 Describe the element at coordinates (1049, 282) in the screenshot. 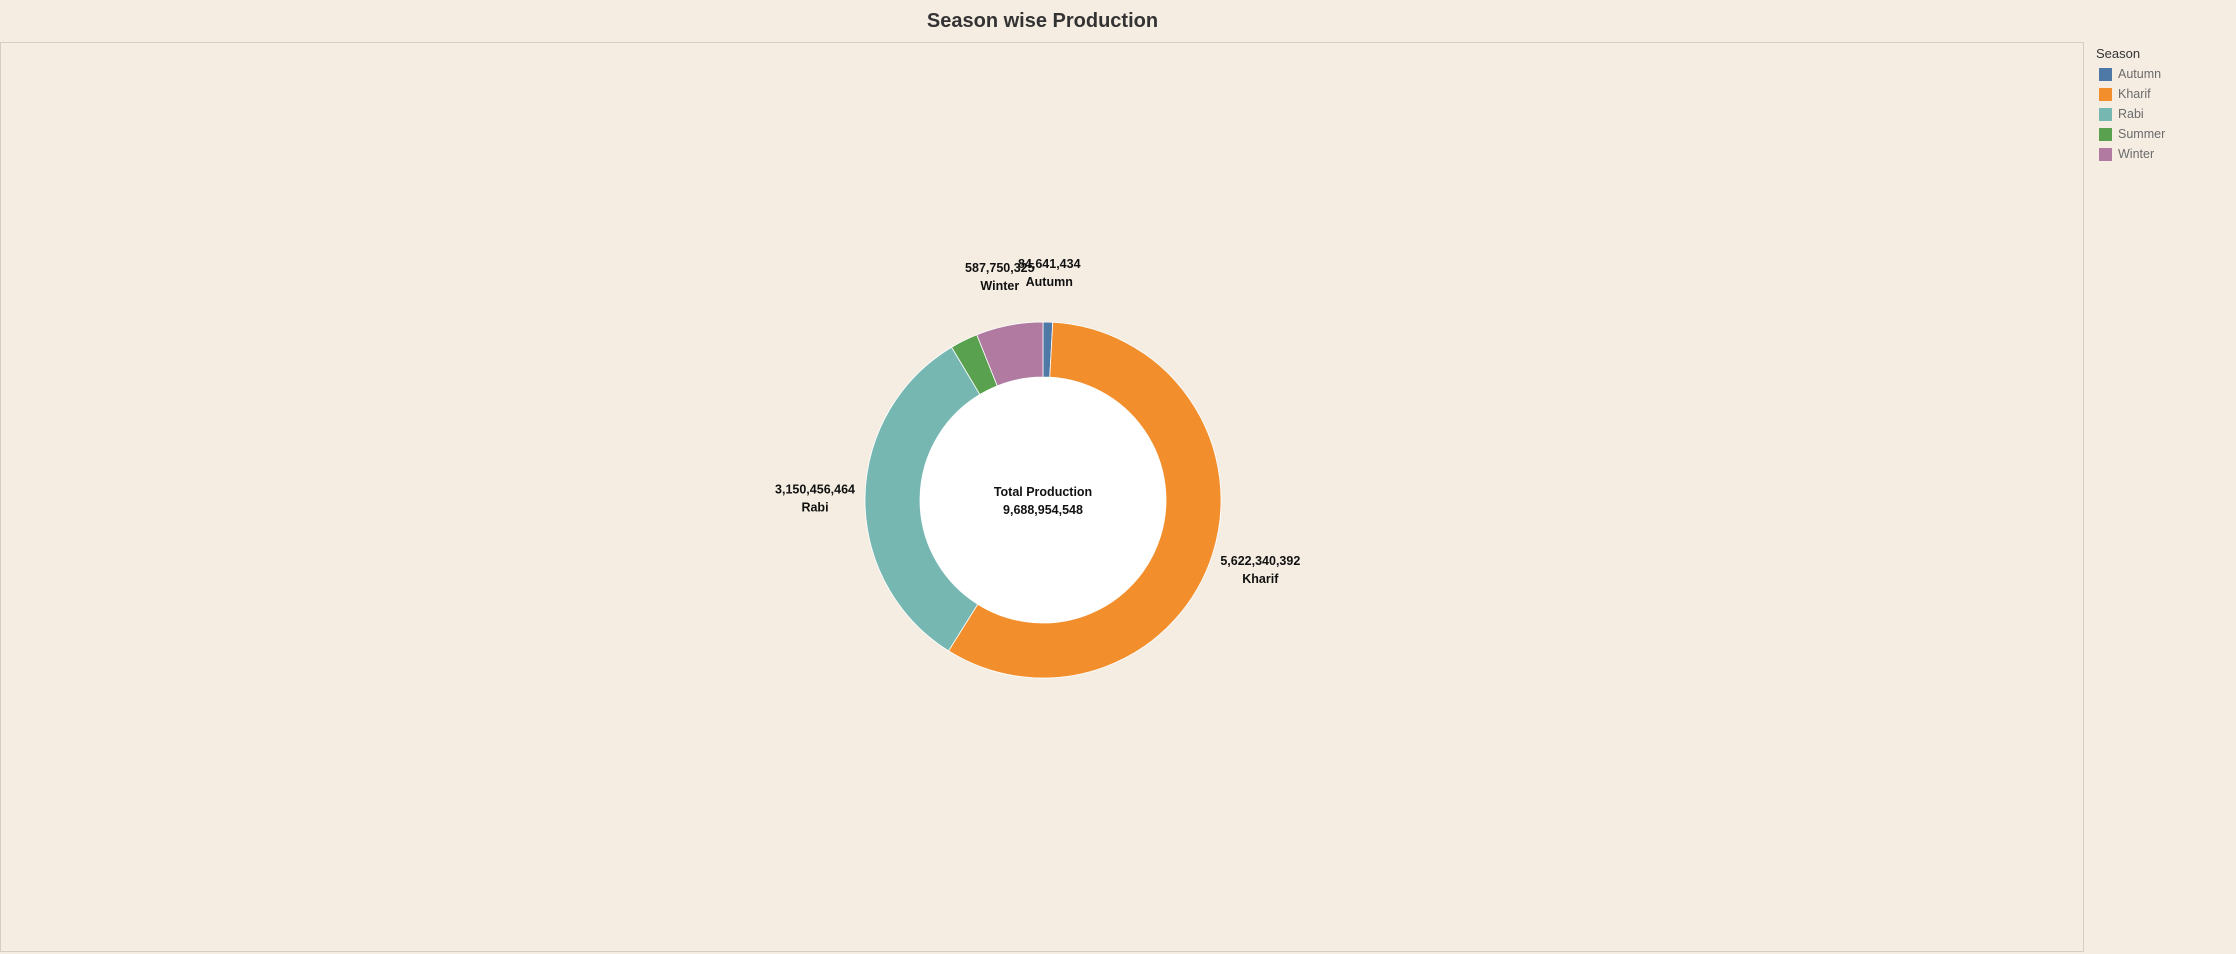

I see `slice-name-label-autumn: Autumn` at that location.